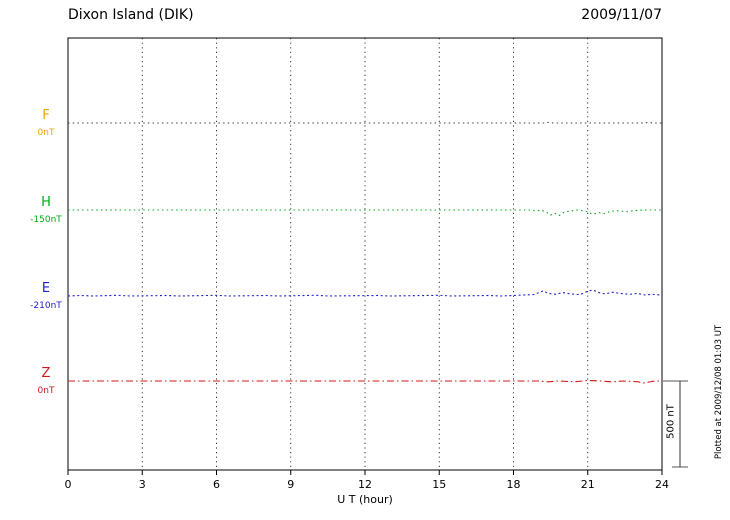 The image size is (730, 520). I want to click on x-tick-label: 21, so click(588, 484).